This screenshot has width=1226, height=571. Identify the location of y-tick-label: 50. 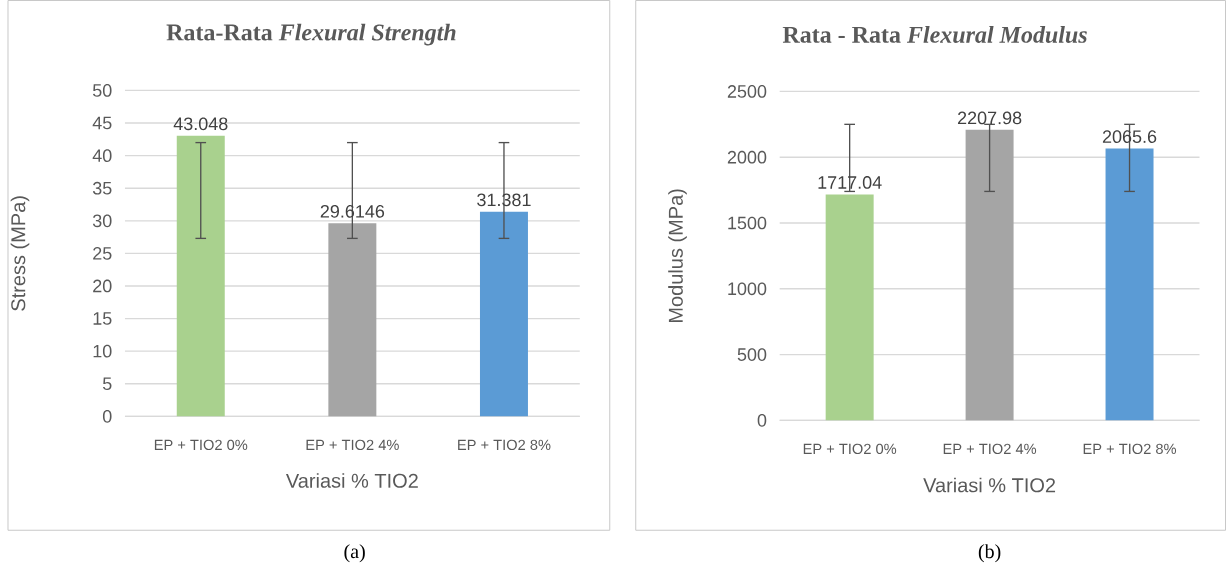
(102, 90).